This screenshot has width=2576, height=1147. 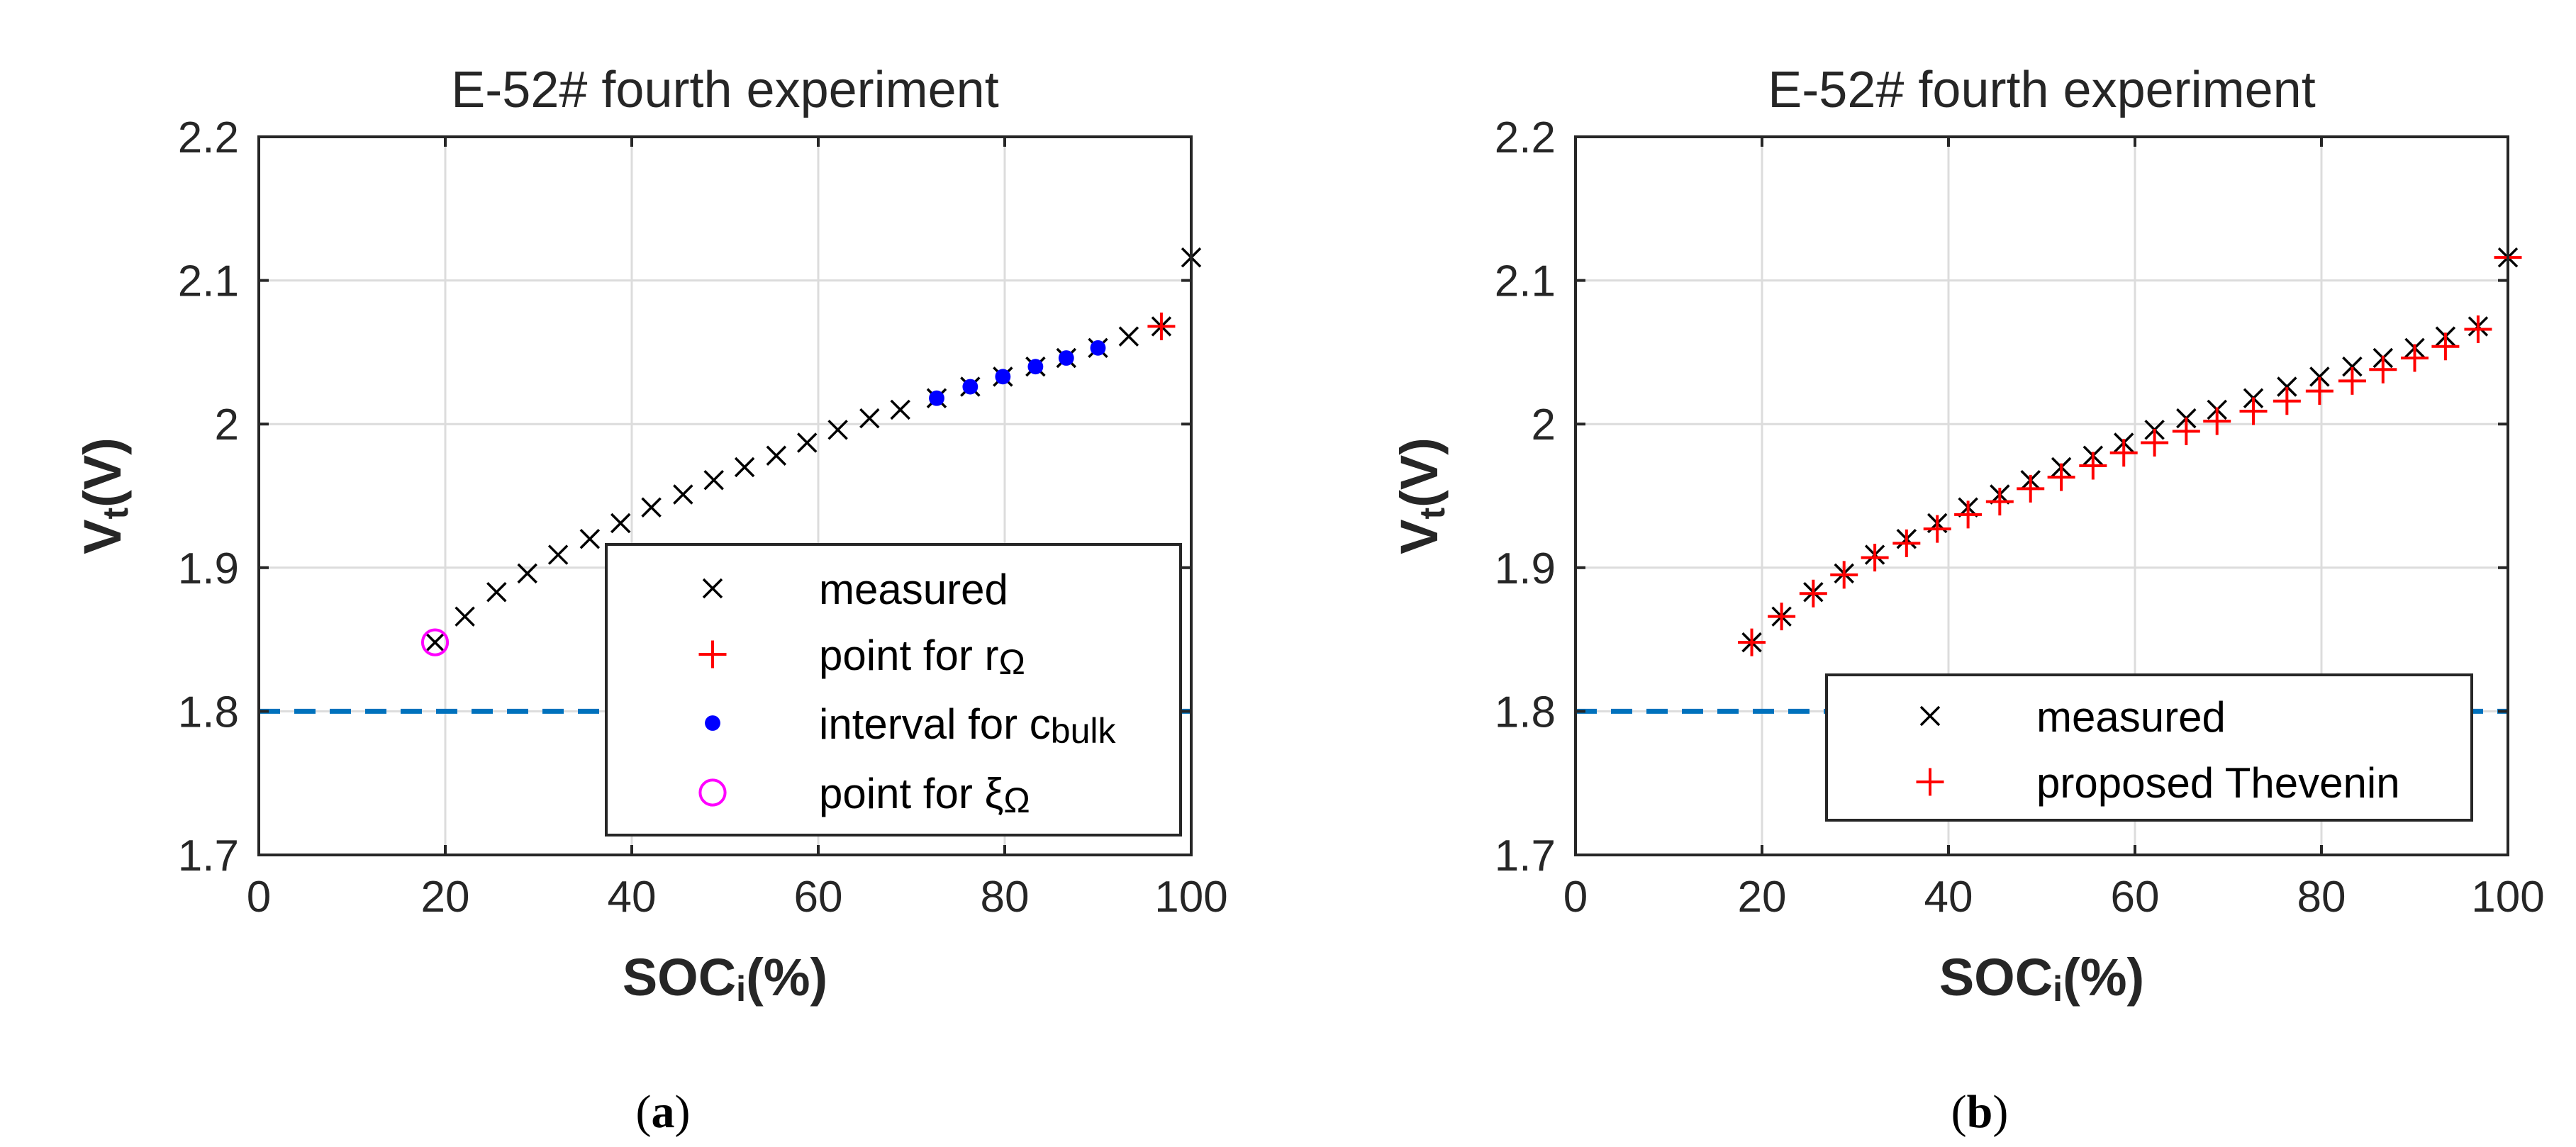 I want to click on caption-letter: a, so click(x=663, y=1112).